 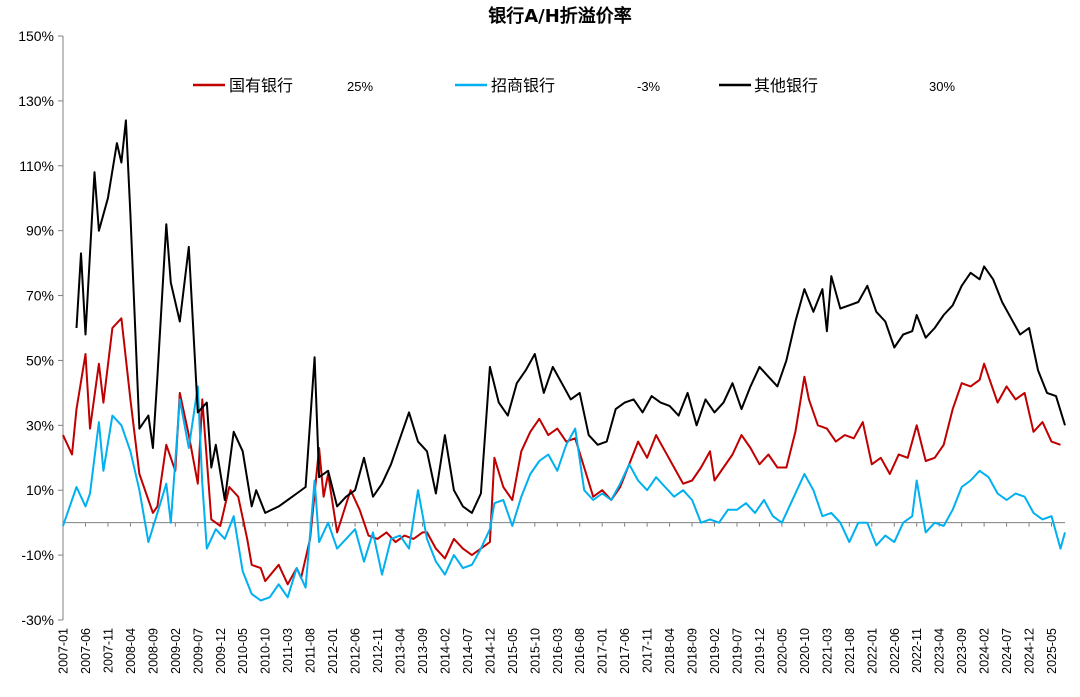 I want to click on x-tick-label: 2016-08, so click(x=580, y=651).